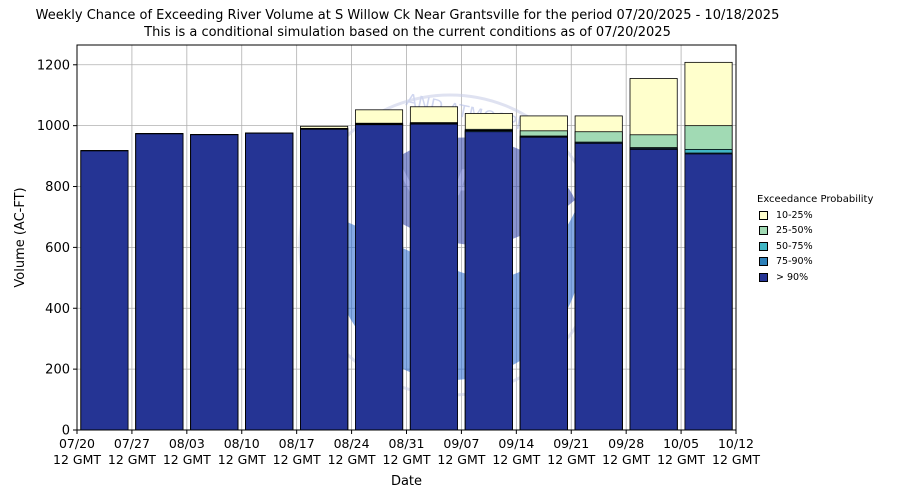 This screenshot has width=903, height=497. I want to click on x-tick-label: 07/20, so click(77, 443).